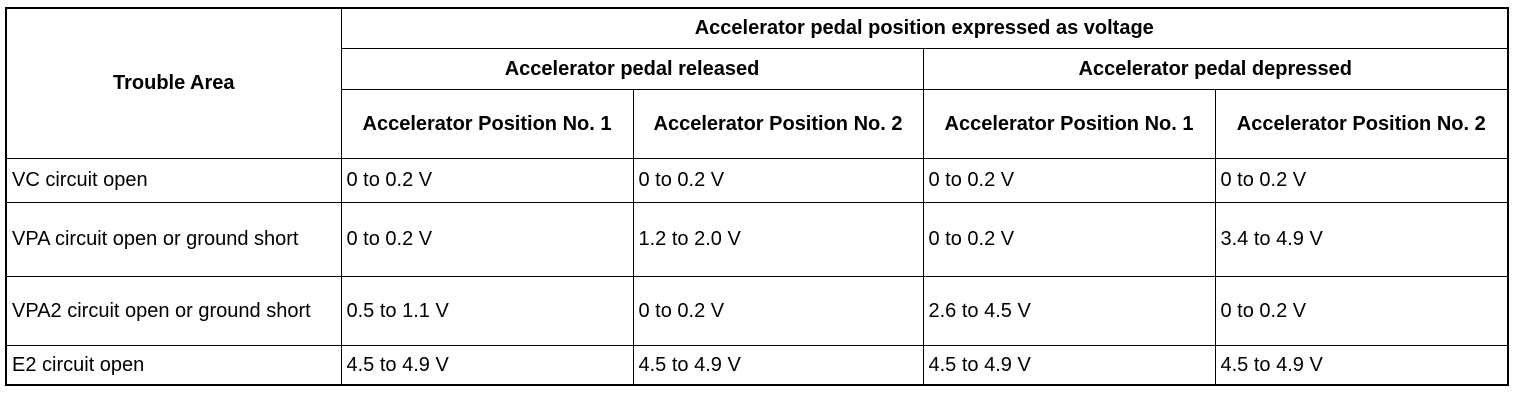 The image size is (1520, 400). I want to click on trouble-area-cell: VPA2 circuit open or ground short, so click(173, 310).